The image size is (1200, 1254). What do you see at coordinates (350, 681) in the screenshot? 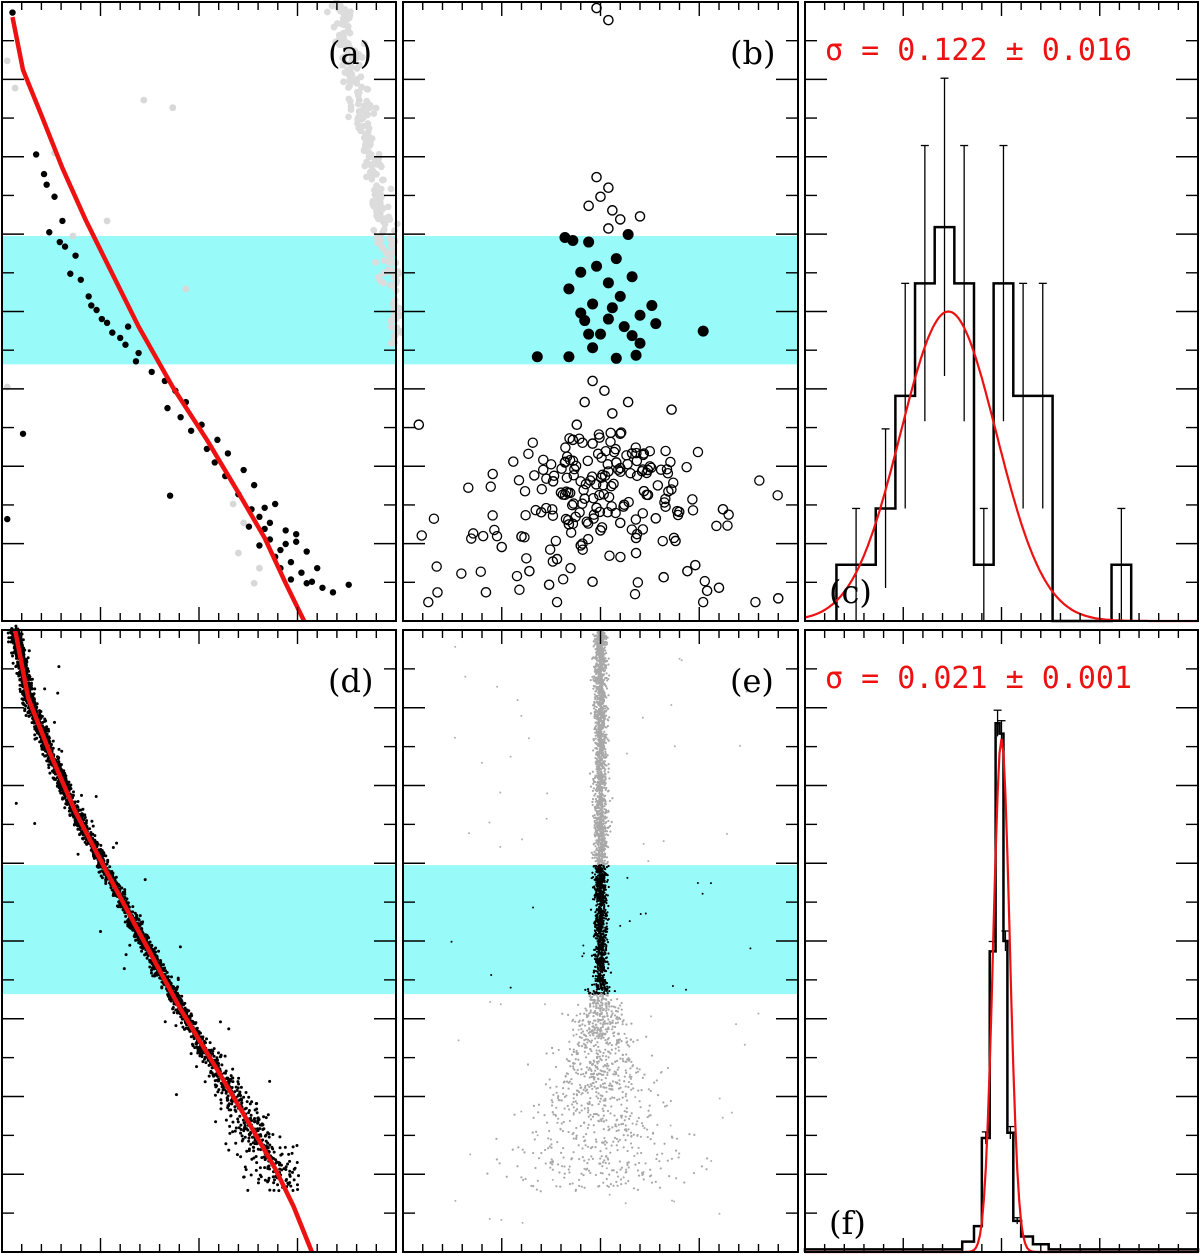
I see `panel-label: (d)` at bounding box center [350, 681].